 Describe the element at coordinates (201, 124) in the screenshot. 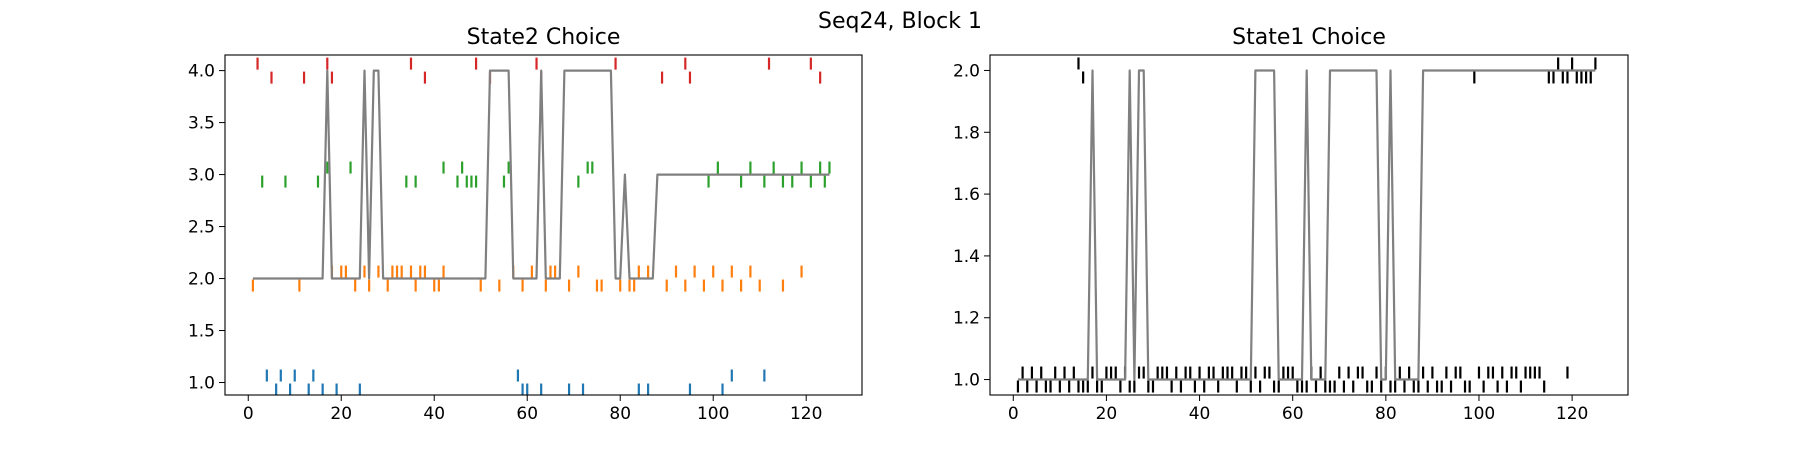

I see `y-tick-label: 3.5` at that location.